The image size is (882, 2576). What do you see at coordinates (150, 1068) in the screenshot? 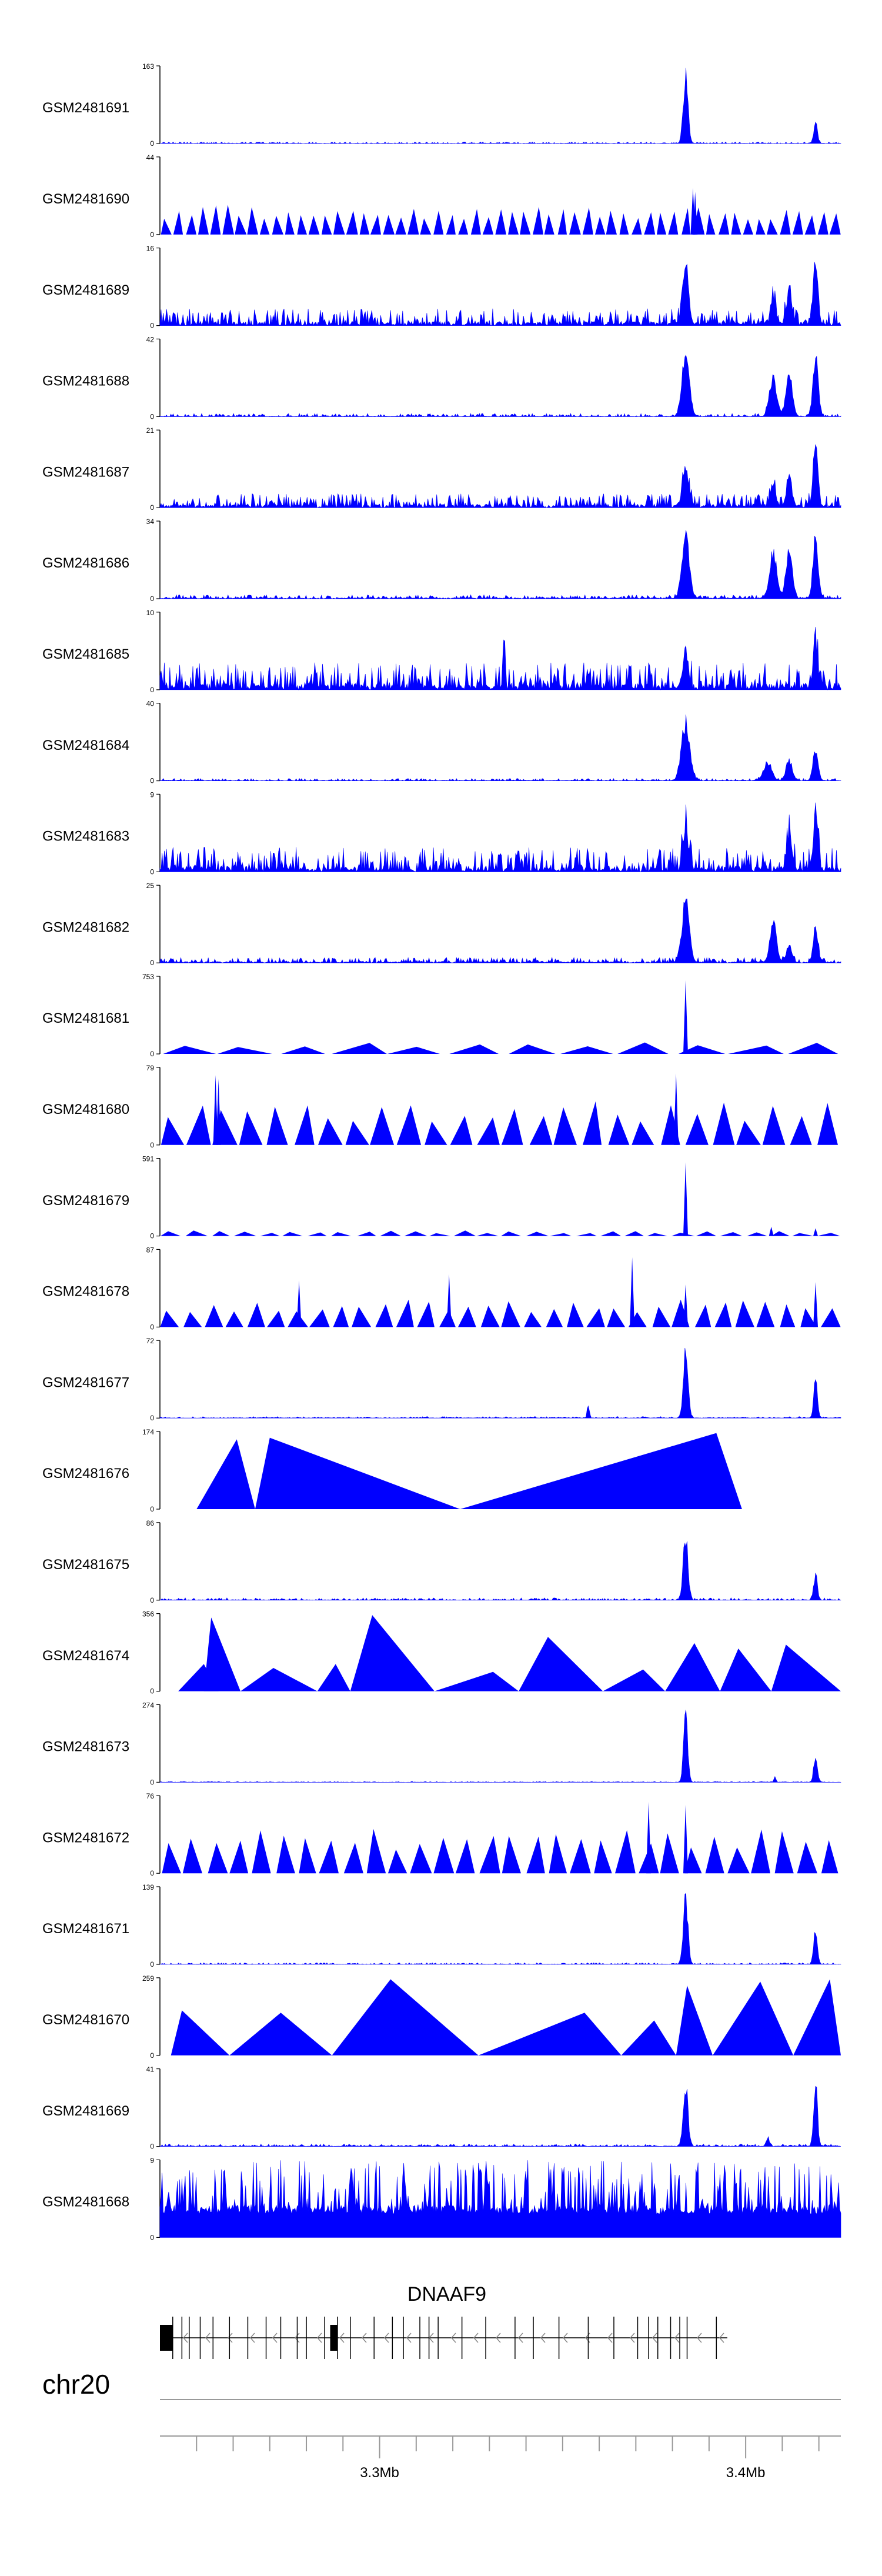
I see `track-ymax-label: 79` at bounding box center [150, 1068].